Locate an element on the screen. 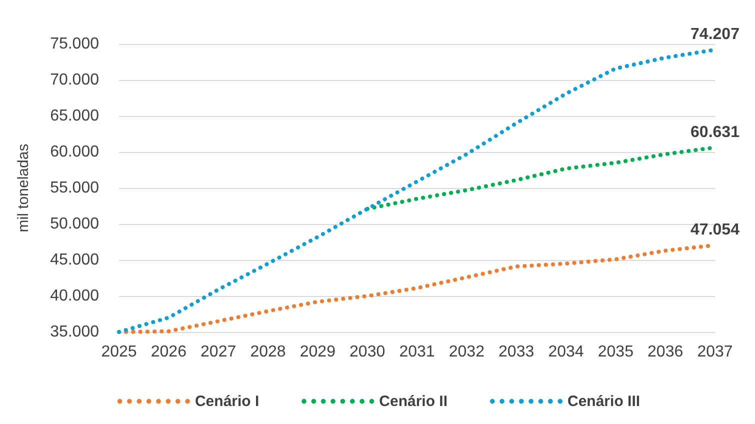  x-tick-label: 2028 is located at coordinates (268, 352).